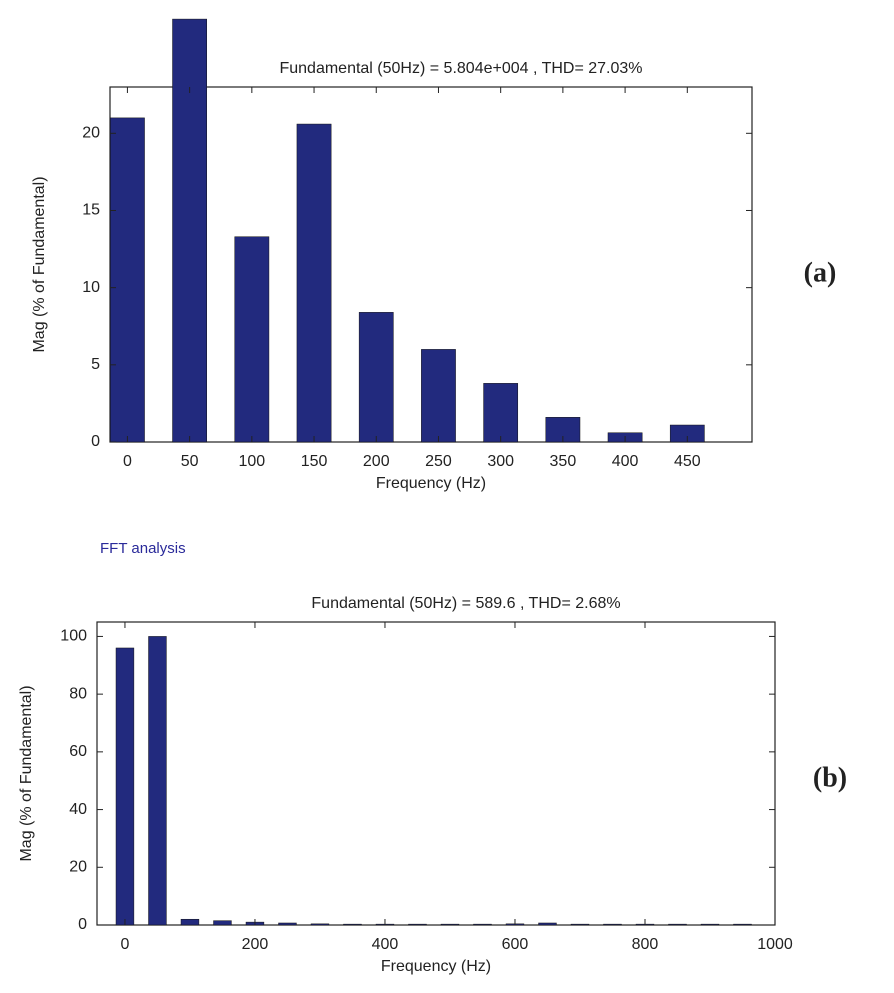  Describe the element at coordinates (78, 809) in the screenshot. I see `y-tick-label: 40` at that location.